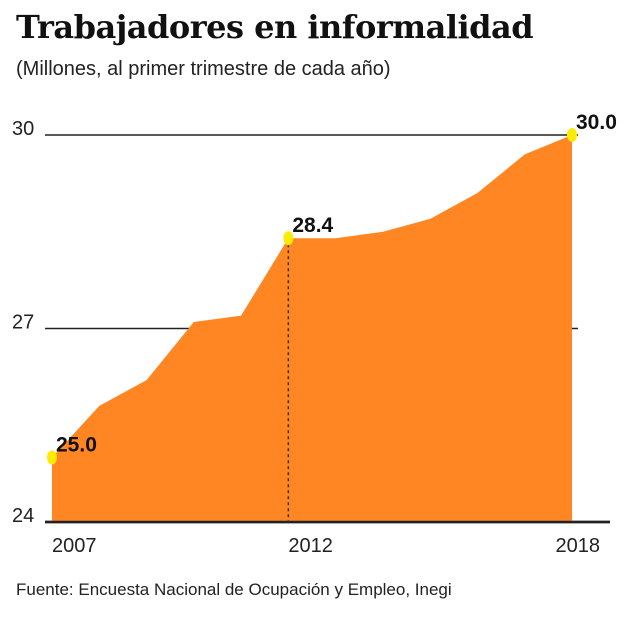 The height and width of the screenshot is (620, 642). What do you see at coordinates (275, 27) in the screenshot?
I see `chart-title: Trabajadores en informalidad` at bounding box center [275, 27].